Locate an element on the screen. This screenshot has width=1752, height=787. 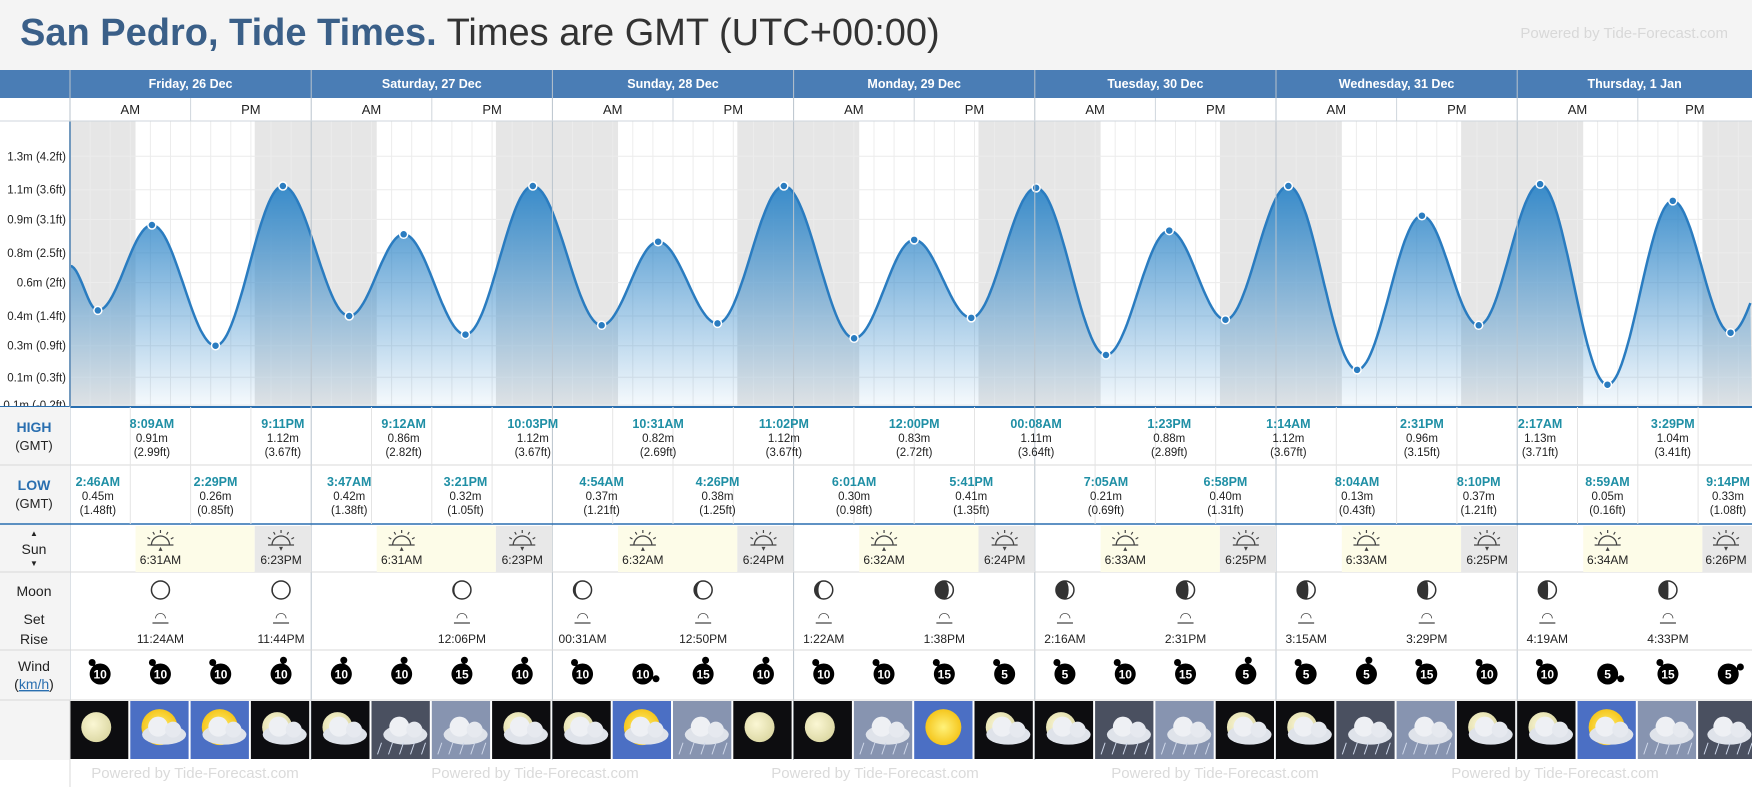
wind-indicator: 5 is located at coordinates (1611, 674).